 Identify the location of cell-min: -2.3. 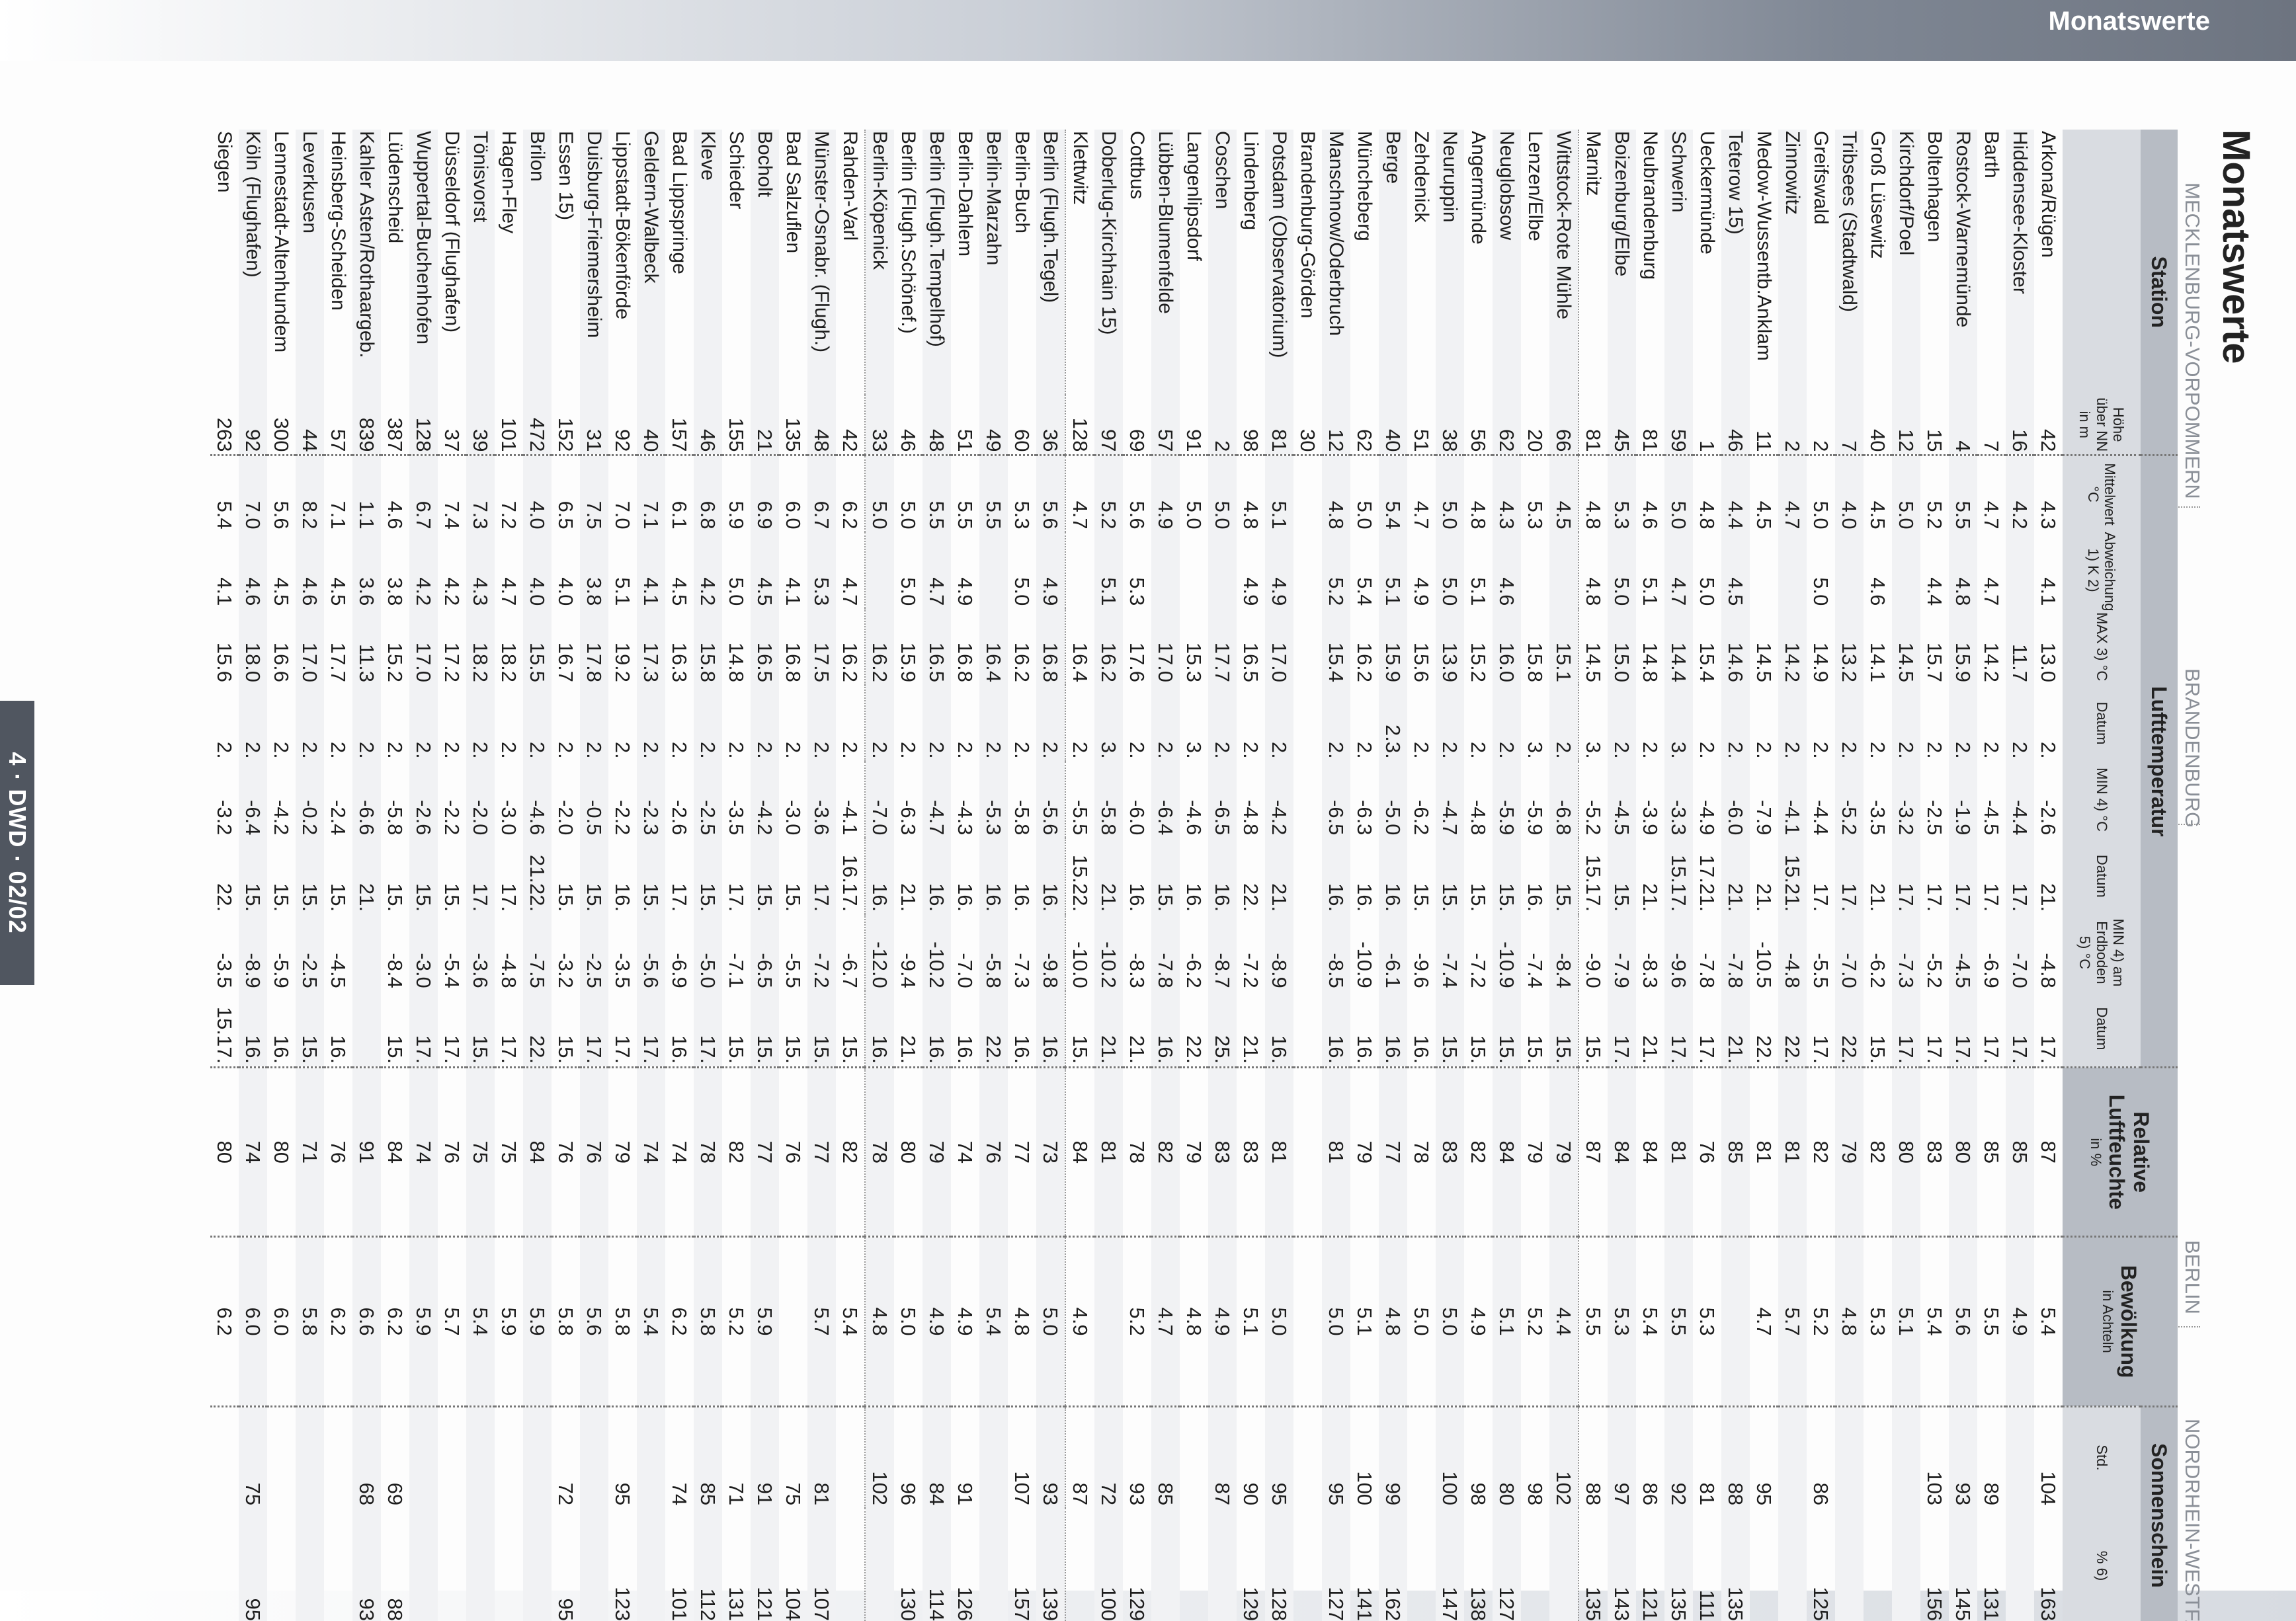
(651, 799).